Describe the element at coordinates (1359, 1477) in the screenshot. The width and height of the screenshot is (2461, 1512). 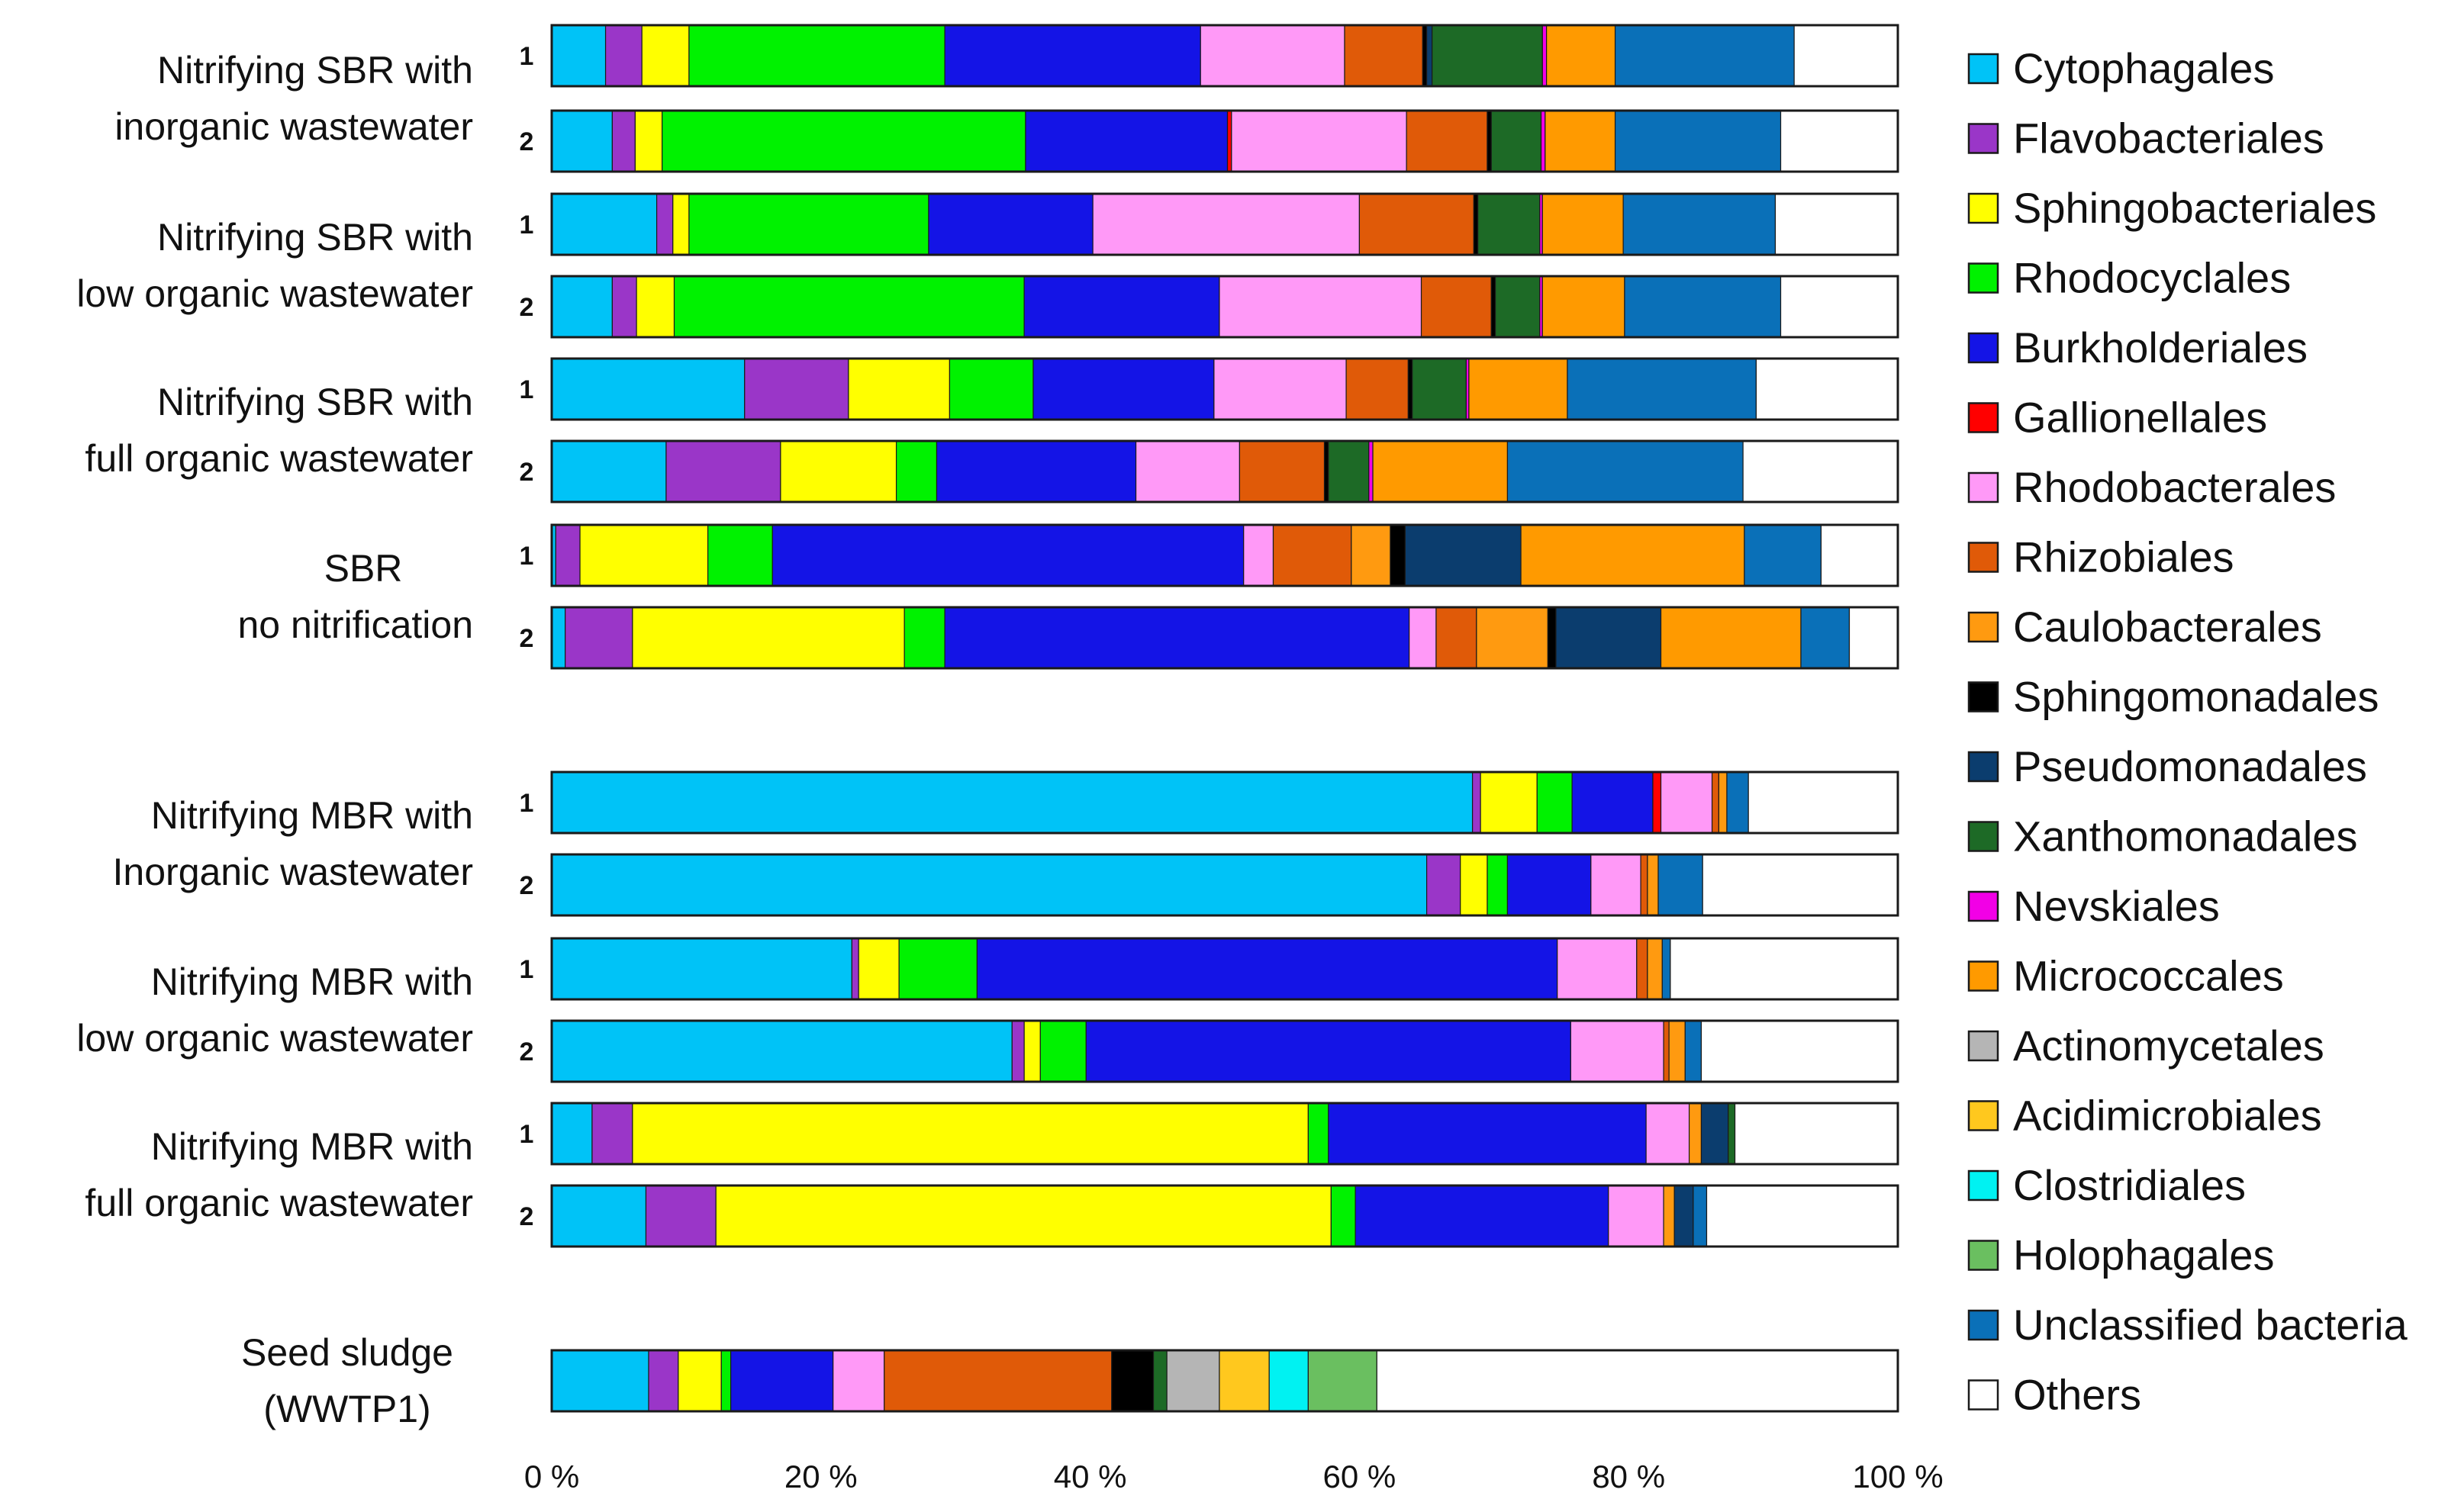
I see `x-tick-label: 60 %` at that location.